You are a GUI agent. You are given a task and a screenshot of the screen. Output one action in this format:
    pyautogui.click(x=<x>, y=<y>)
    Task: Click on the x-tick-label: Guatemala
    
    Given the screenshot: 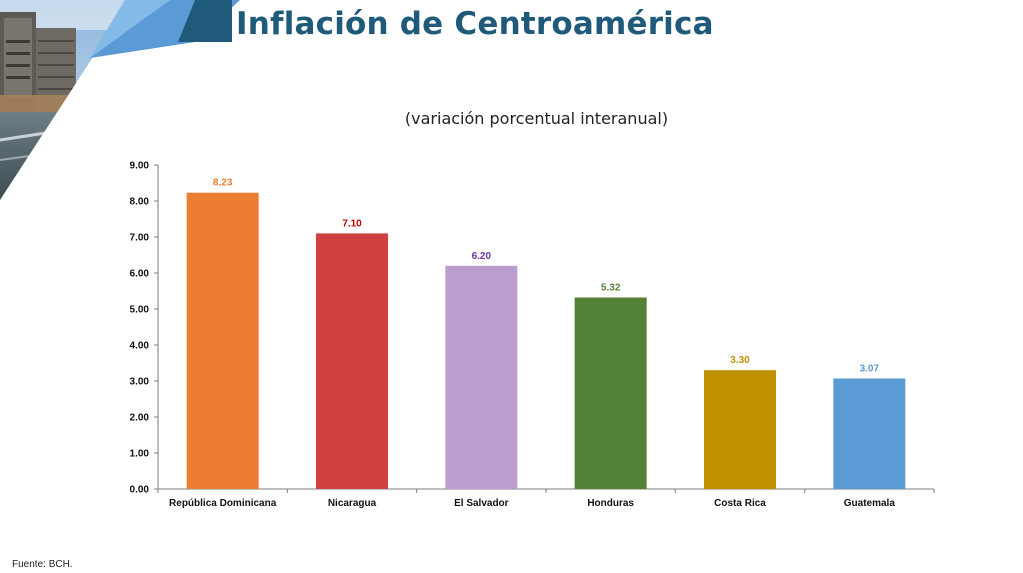 What is the action you would take?
    pyautogui.click(x=870, y=503)
    